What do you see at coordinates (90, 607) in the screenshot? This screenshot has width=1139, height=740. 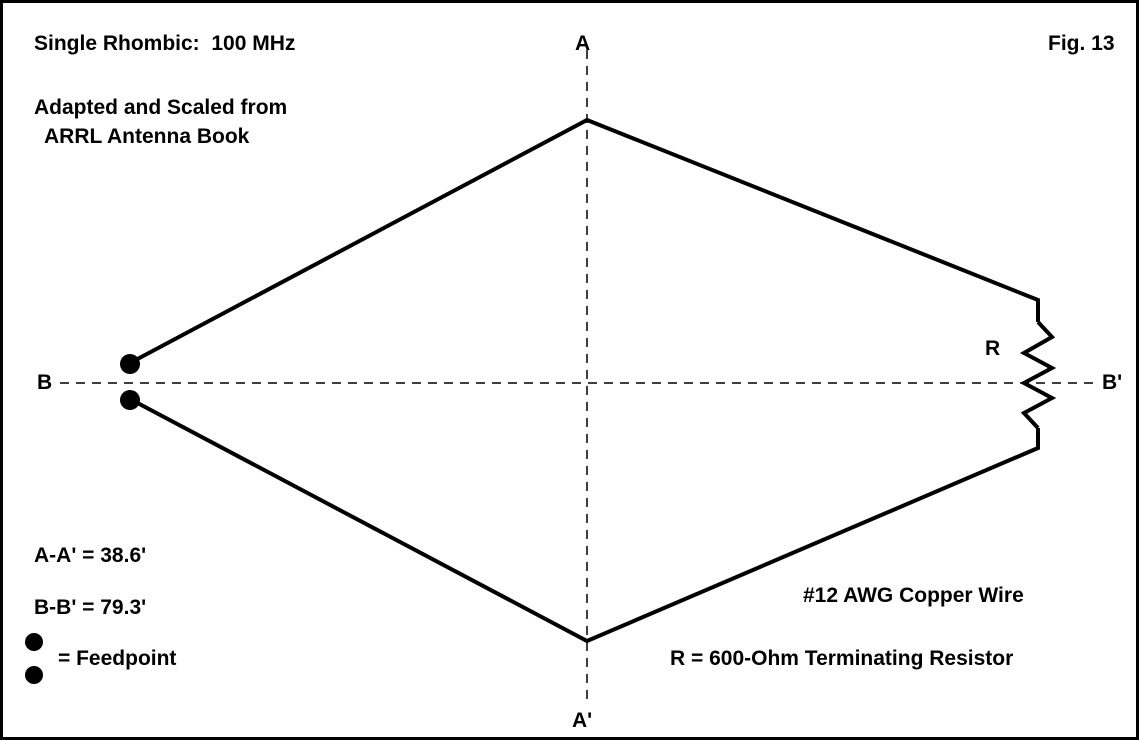 I see `dimension-b-b-prime: B-B' = 79.3'` at bounding box center [90, 607].